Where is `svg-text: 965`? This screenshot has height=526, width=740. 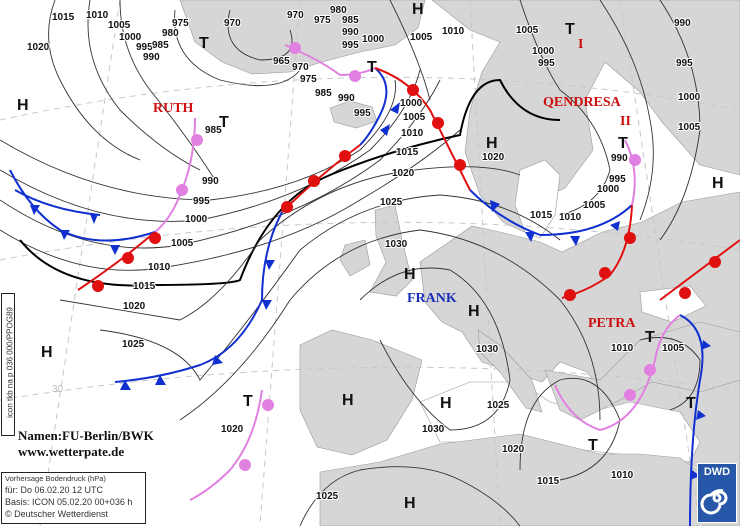 svg-text: 965 is located at coordinates (281, 61).